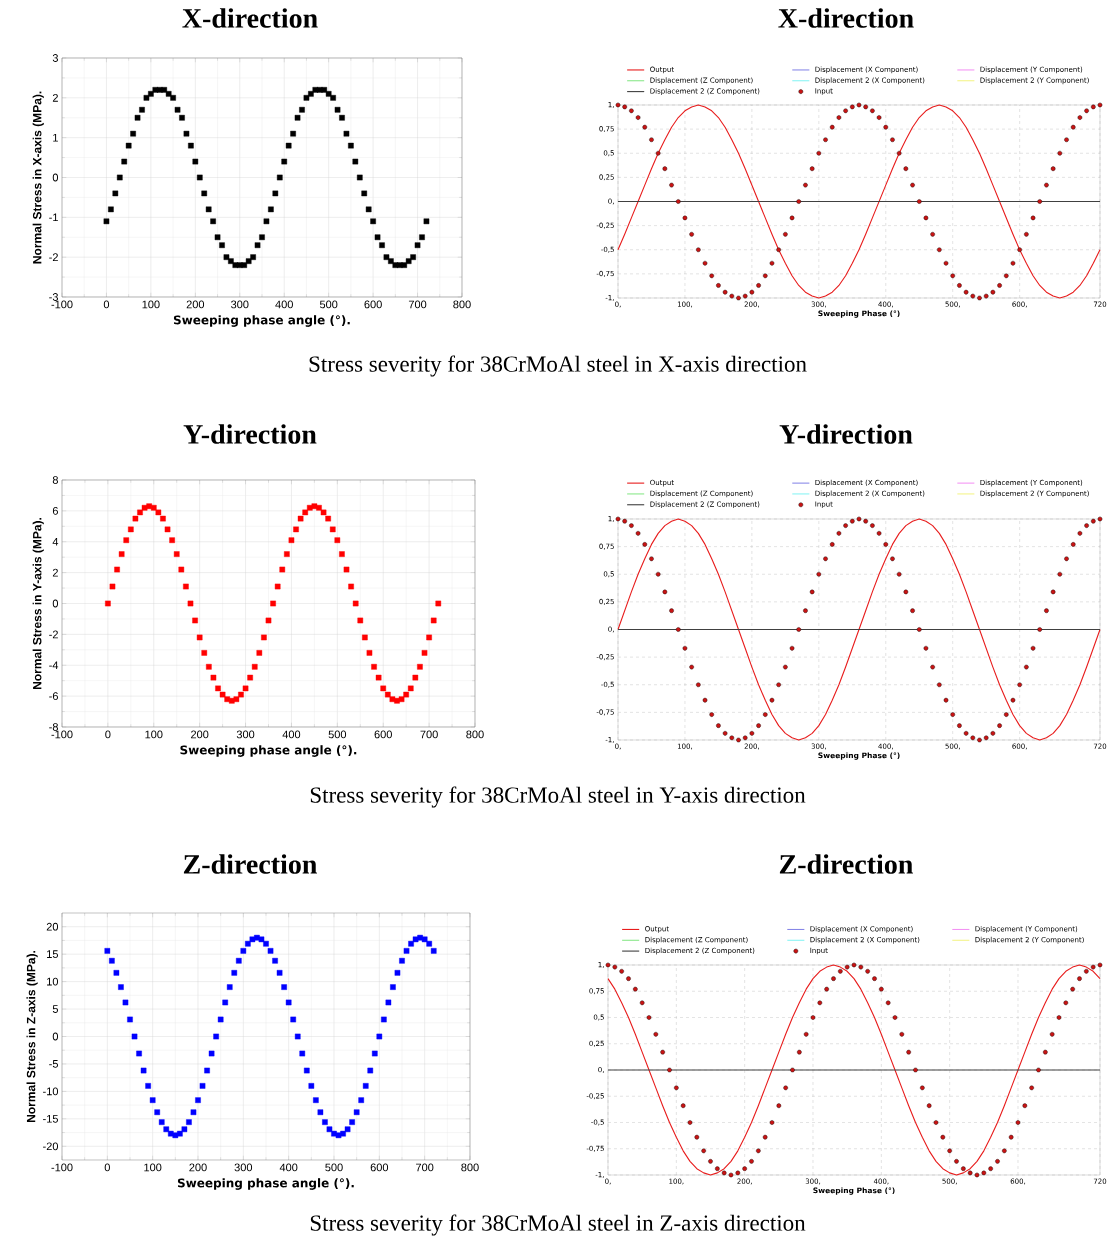 The height and width of the screenshot is (1240, 1115). Describe the element at coordinates (38, 603) in the screenshot. I see `y-axis-title: Normal Stress in Y-axis (MPa).` at that location.